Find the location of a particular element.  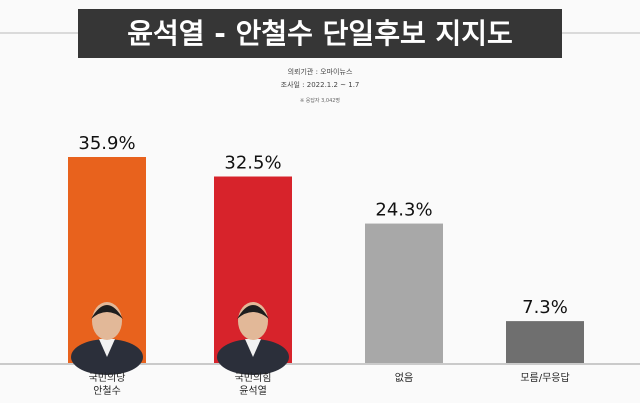

value-label: 32.5% is located at coordinates (252, 163).